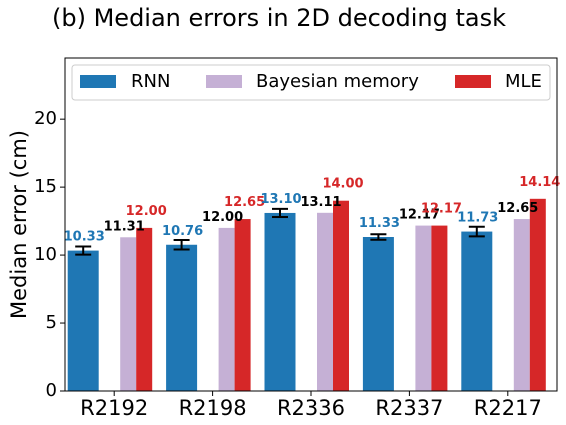 This screenshot has height=425, width=566. I want to click on legend-swatch-rnn, so click(98, 81).